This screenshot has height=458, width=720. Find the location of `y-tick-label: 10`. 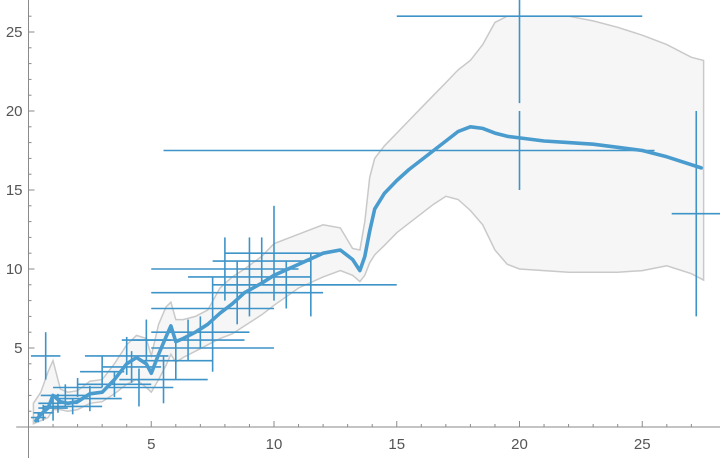

y-tick-label: 10 is located at coordinates (14, 269).